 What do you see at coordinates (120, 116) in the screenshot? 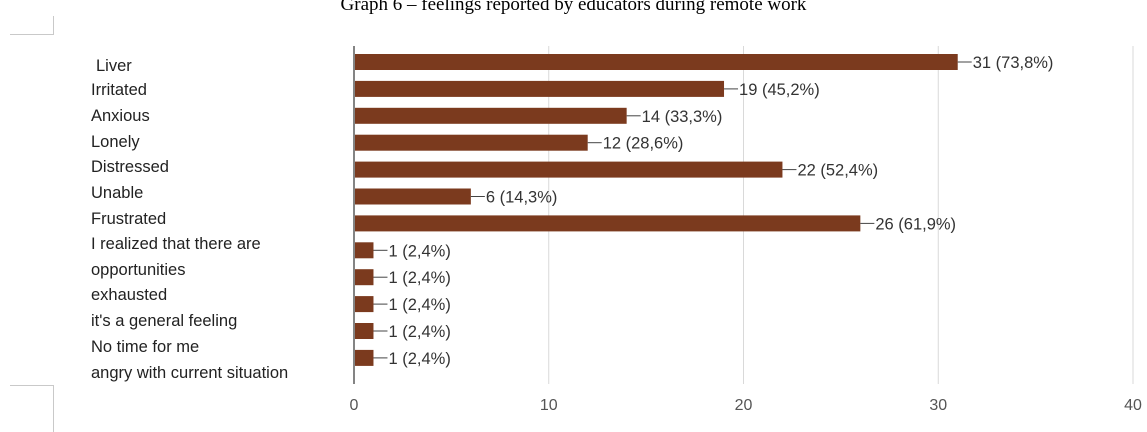
I see `category-label: Anxious` at bounding box center [120, 116].